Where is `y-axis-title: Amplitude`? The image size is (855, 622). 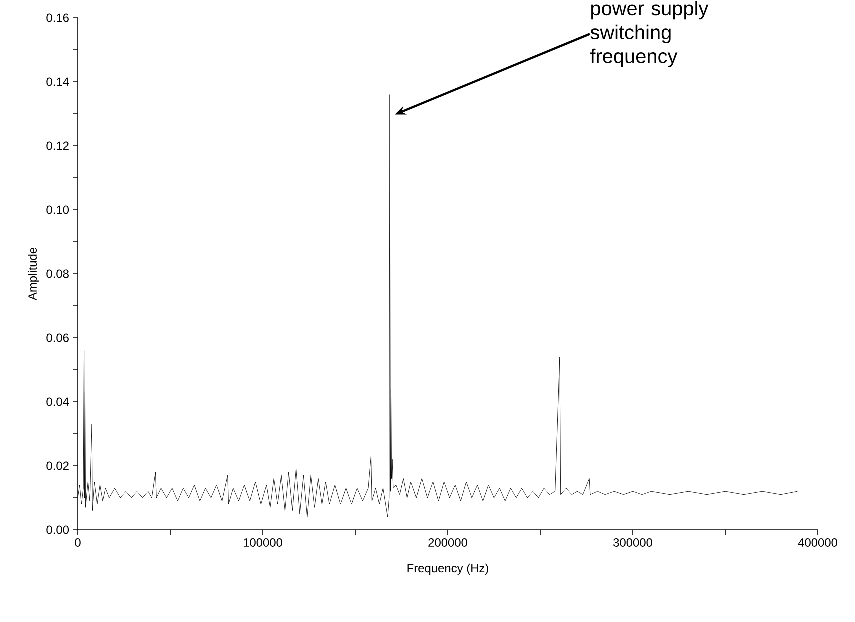
y-axis-title: Amplitude is located at coordinates (34, 274).